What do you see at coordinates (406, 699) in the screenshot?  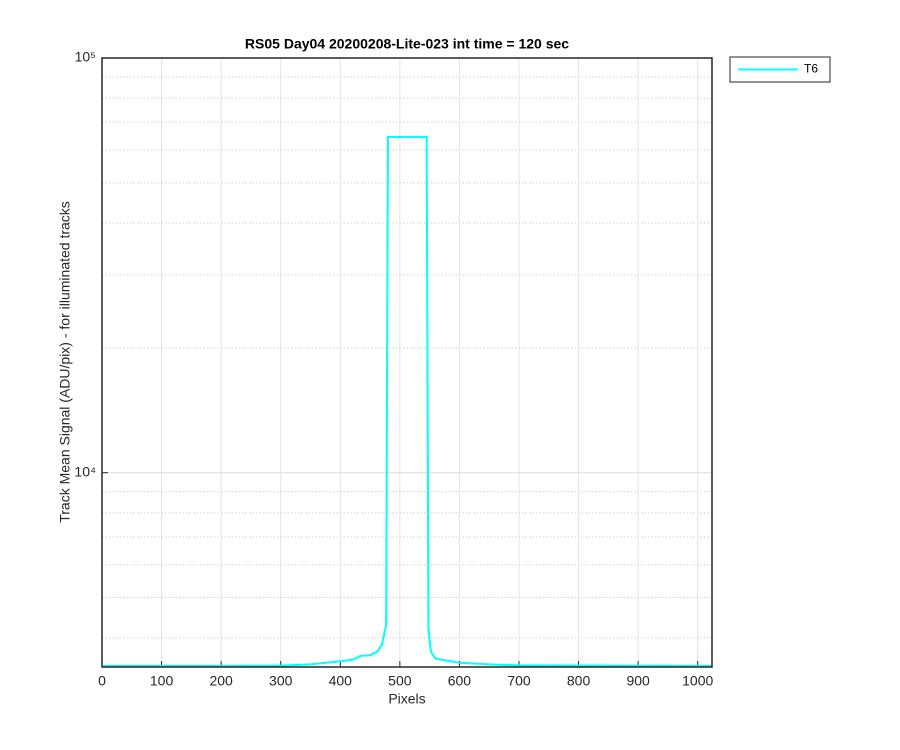 I see `x-axis-label: Pixels` at bounding box center [406, 699].